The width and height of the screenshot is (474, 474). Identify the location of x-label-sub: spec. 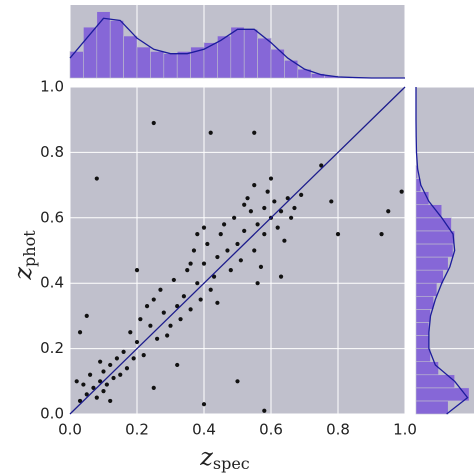
(231, 463).